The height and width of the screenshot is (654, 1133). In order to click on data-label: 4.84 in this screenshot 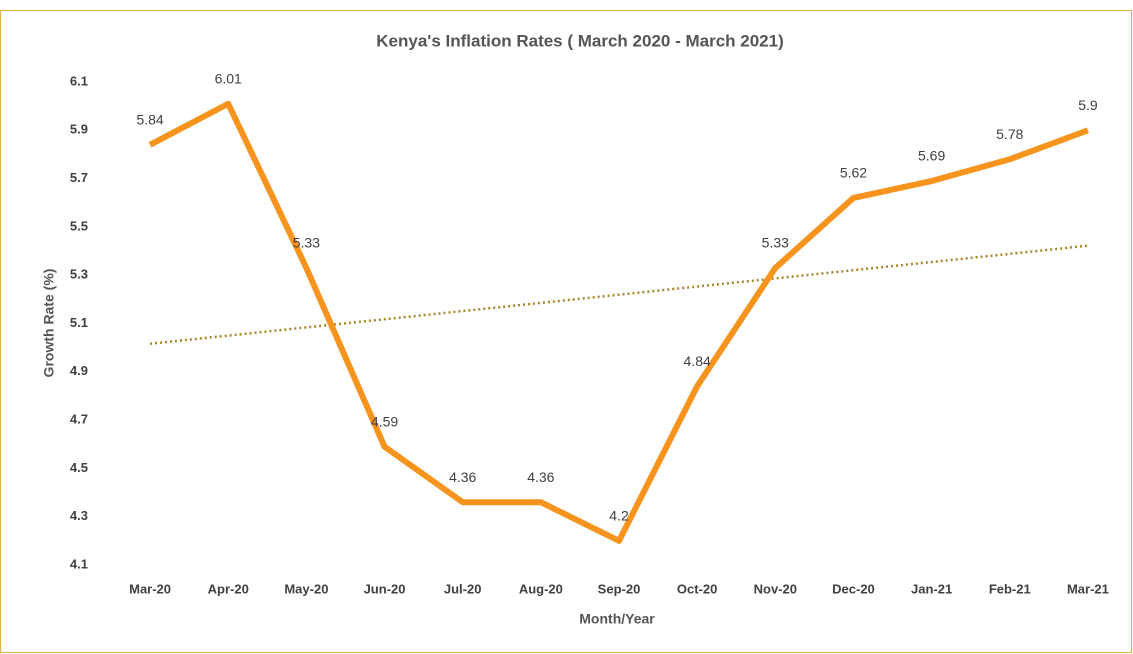, I will do `click(697, 361)`.